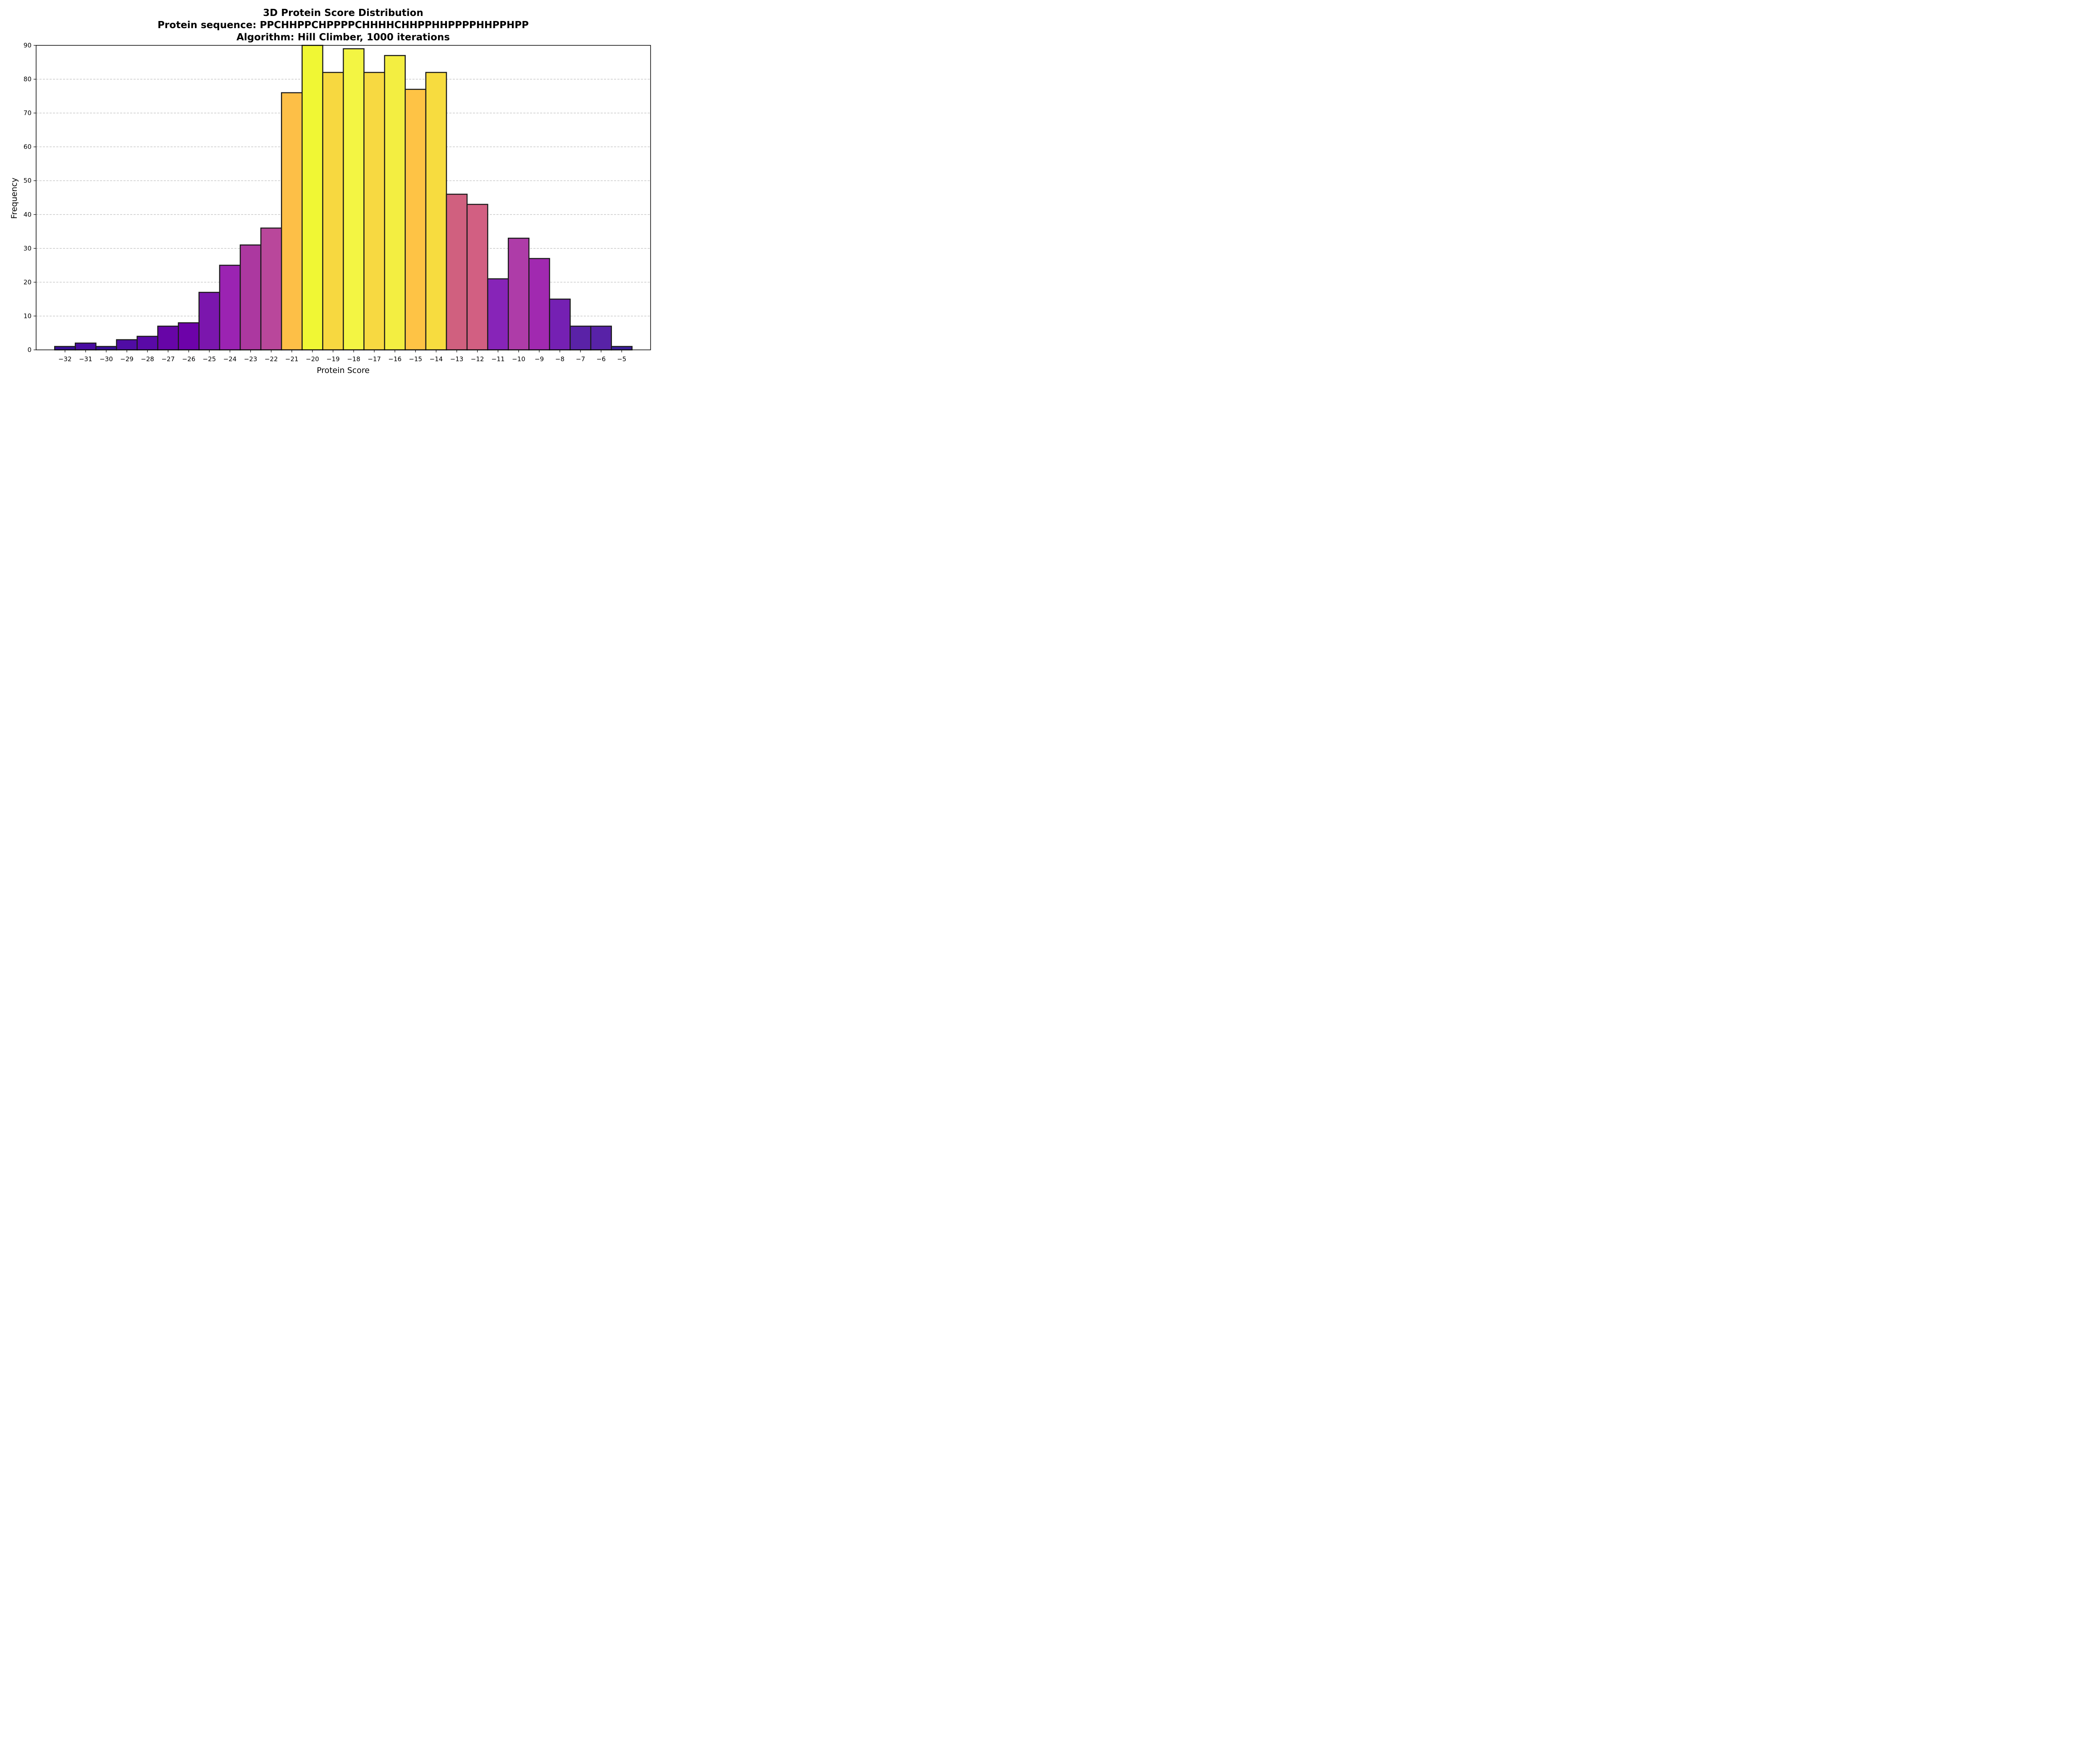 The height and width of the screenshot is (1764, 2100). I want to click on y-tick-label-20: 20, so click(28, 282).